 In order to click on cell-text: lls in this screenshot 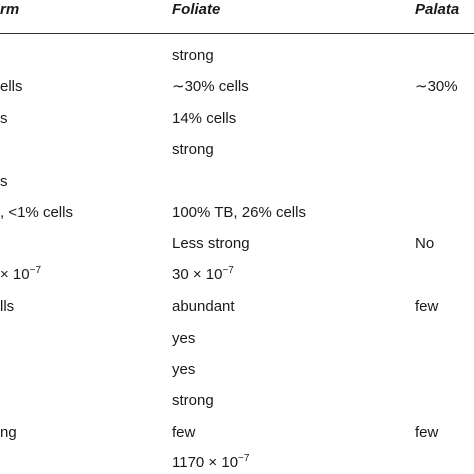, I will do `click(7, 307)`.